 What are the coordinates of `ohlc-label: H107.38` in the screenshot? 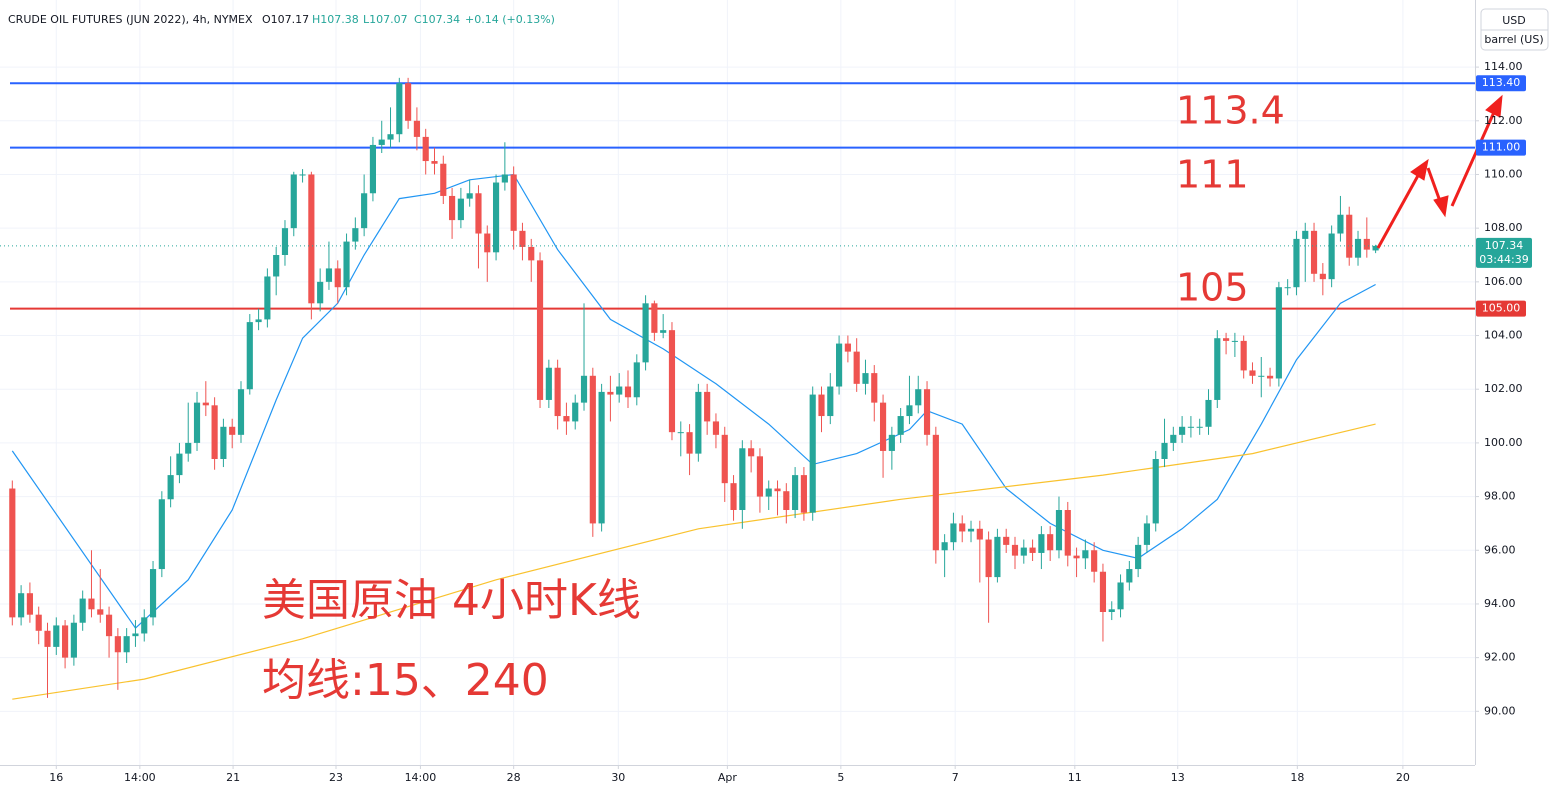 It's located at (335, 19).